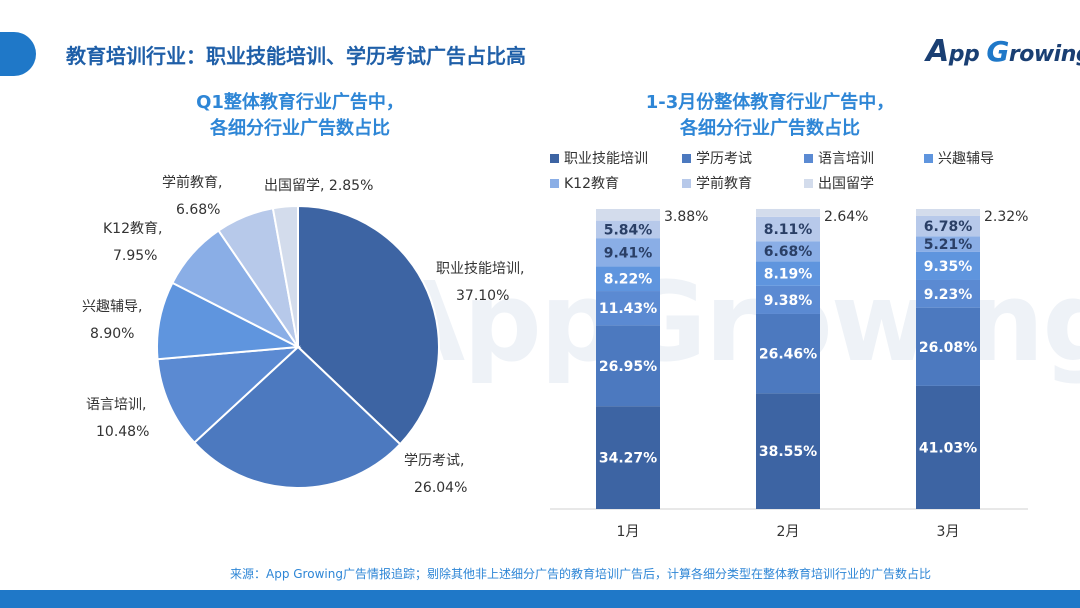 The image size is (1080, 608). I want to click on bar-segment-K12教育-1月, so click(628, 252).